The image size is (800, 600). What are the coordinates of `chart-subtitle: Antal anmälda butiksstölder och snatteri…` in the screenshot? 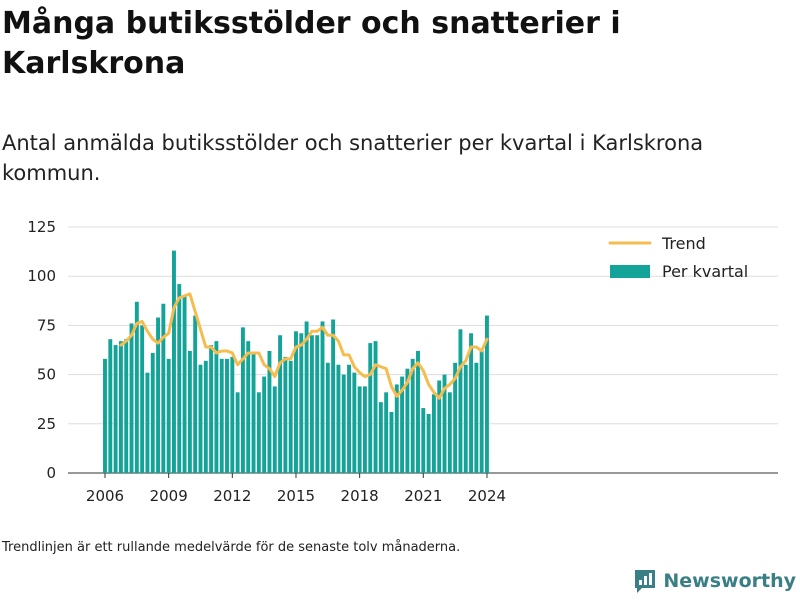 It's located at (353, 158).